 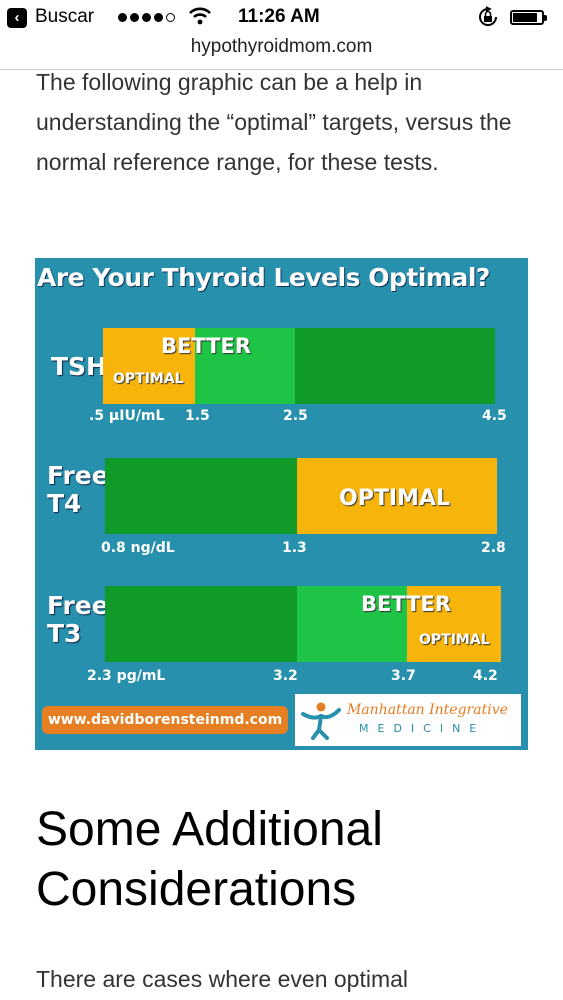 I want to click on t4-tick: 1.3, so click(x=294, y=548).